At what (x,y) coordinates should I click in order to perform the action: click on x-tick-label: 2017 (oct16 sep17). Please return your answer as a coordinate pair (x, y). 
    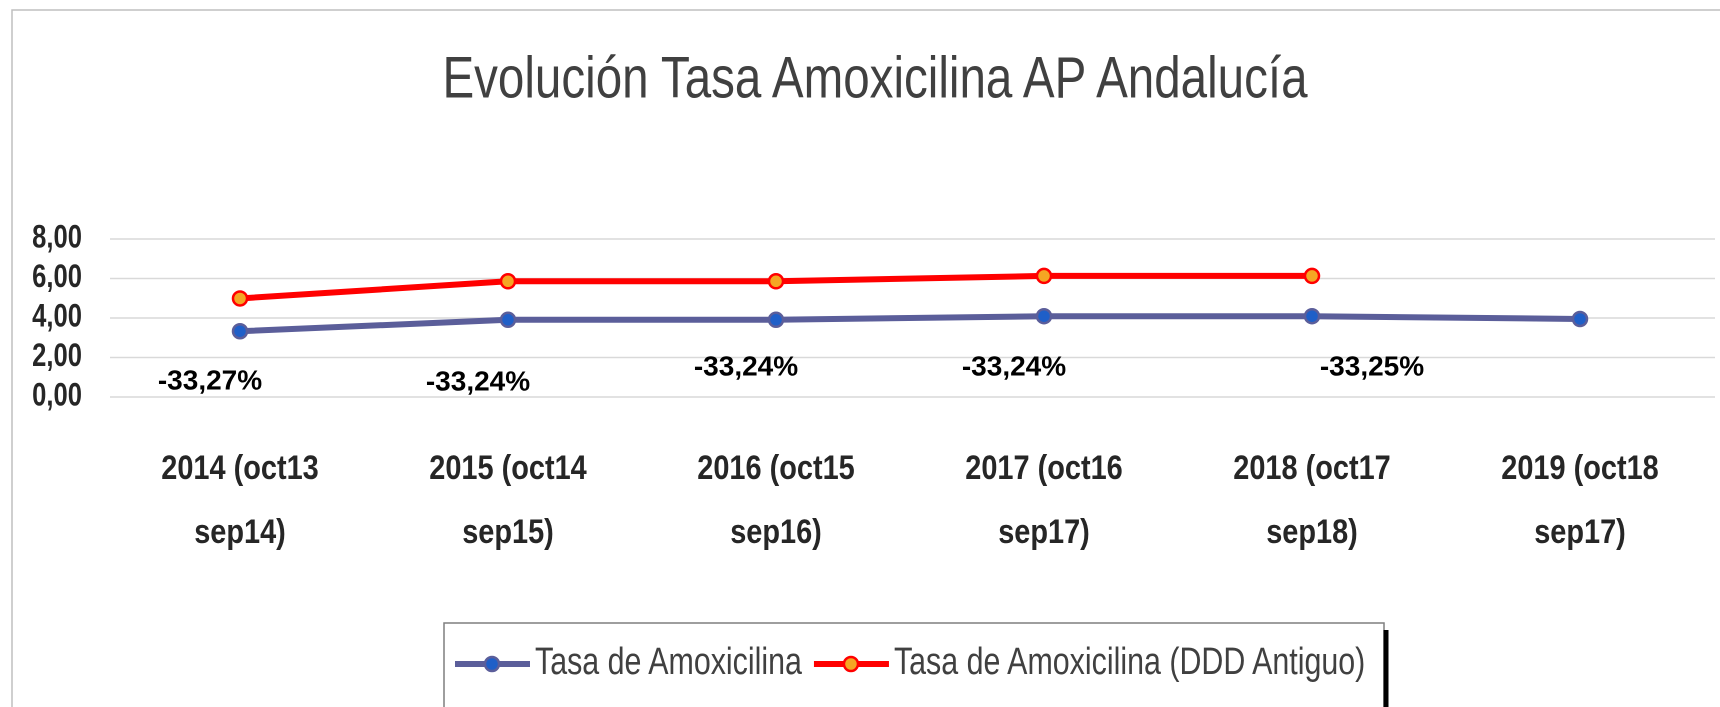
    Looking at the image, I should click on (1044, 500).